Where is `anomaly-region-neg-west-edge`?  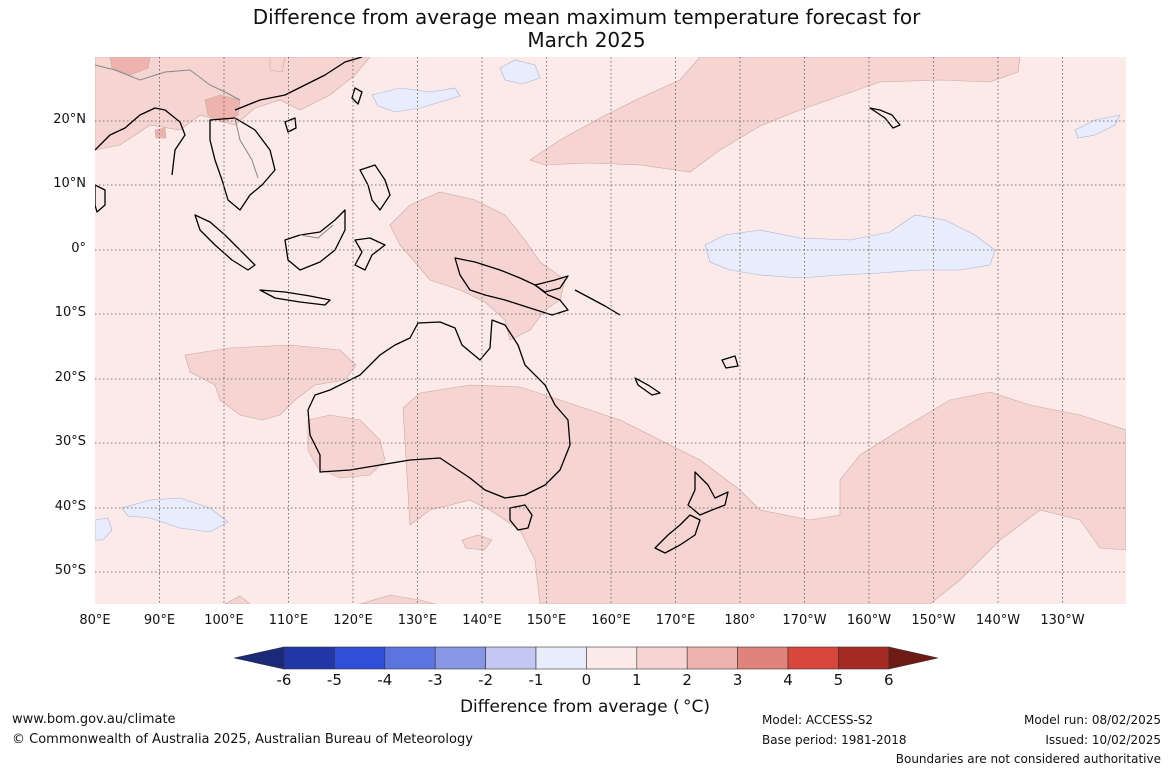 anomaly-region-neg-west-edge is located at coordinates (104, 529).